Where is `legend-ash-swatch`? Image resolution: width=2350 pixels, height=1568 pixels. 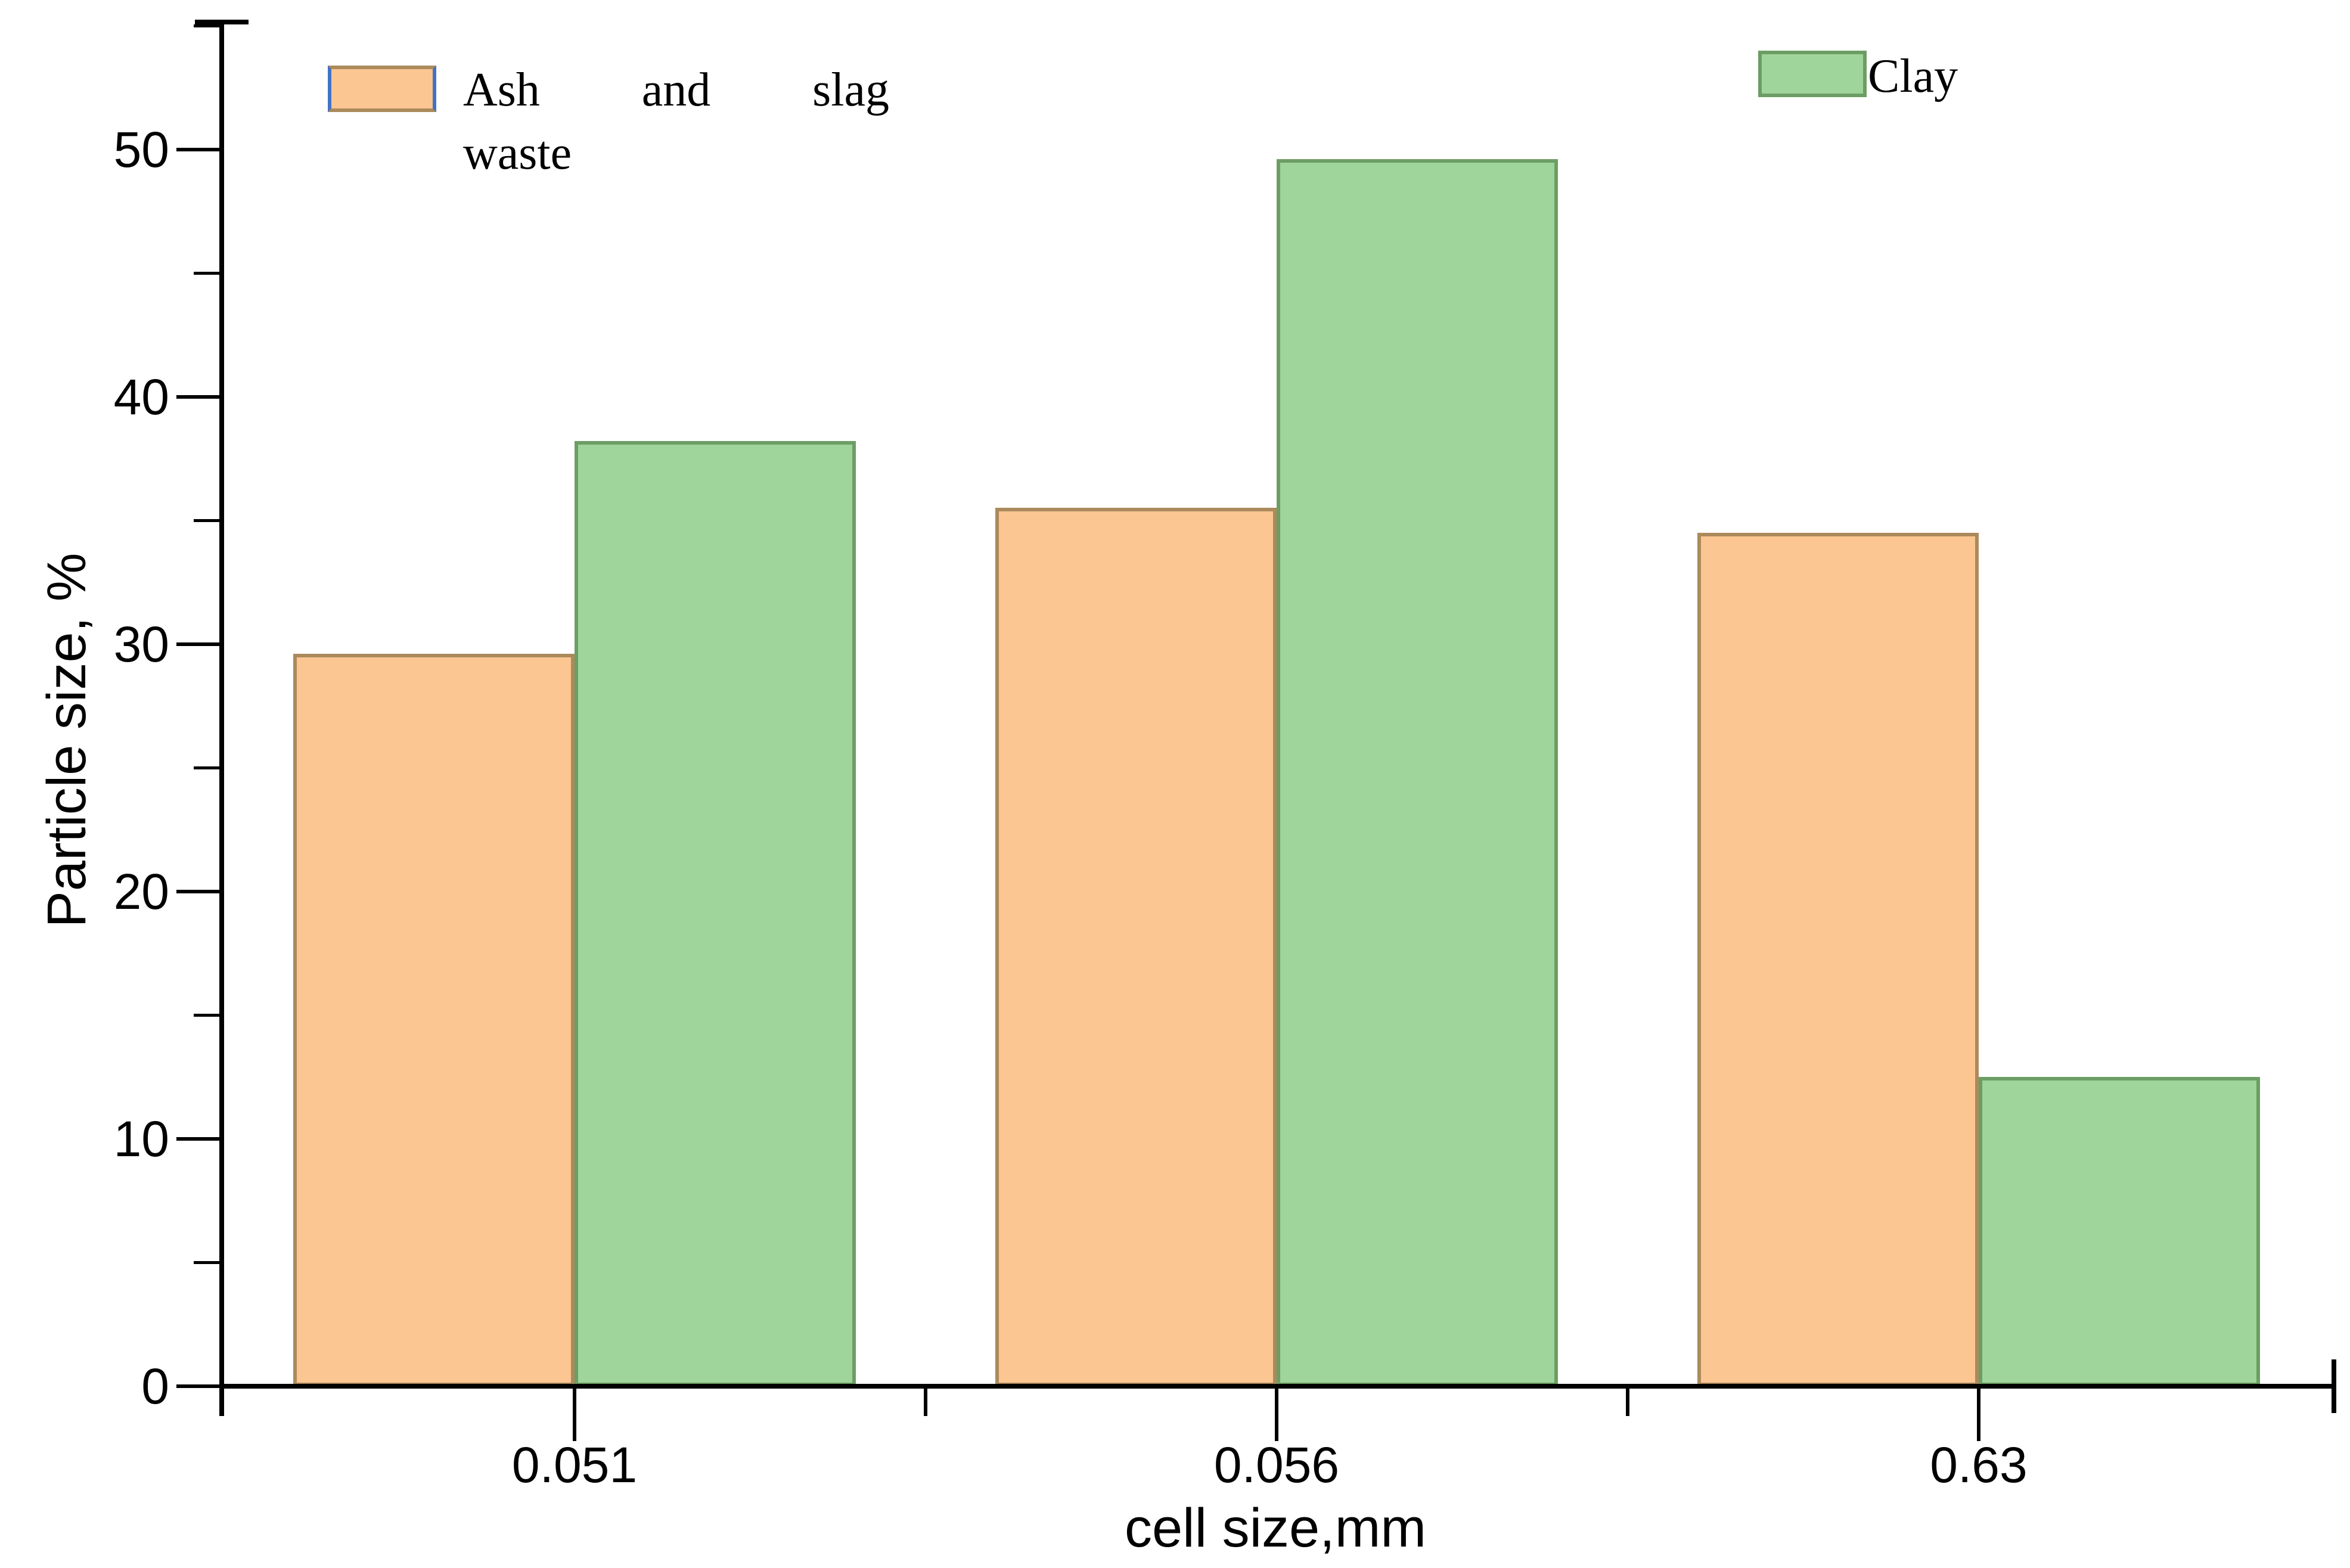
legend-ash-swatch is located at coordinates (382, 89).